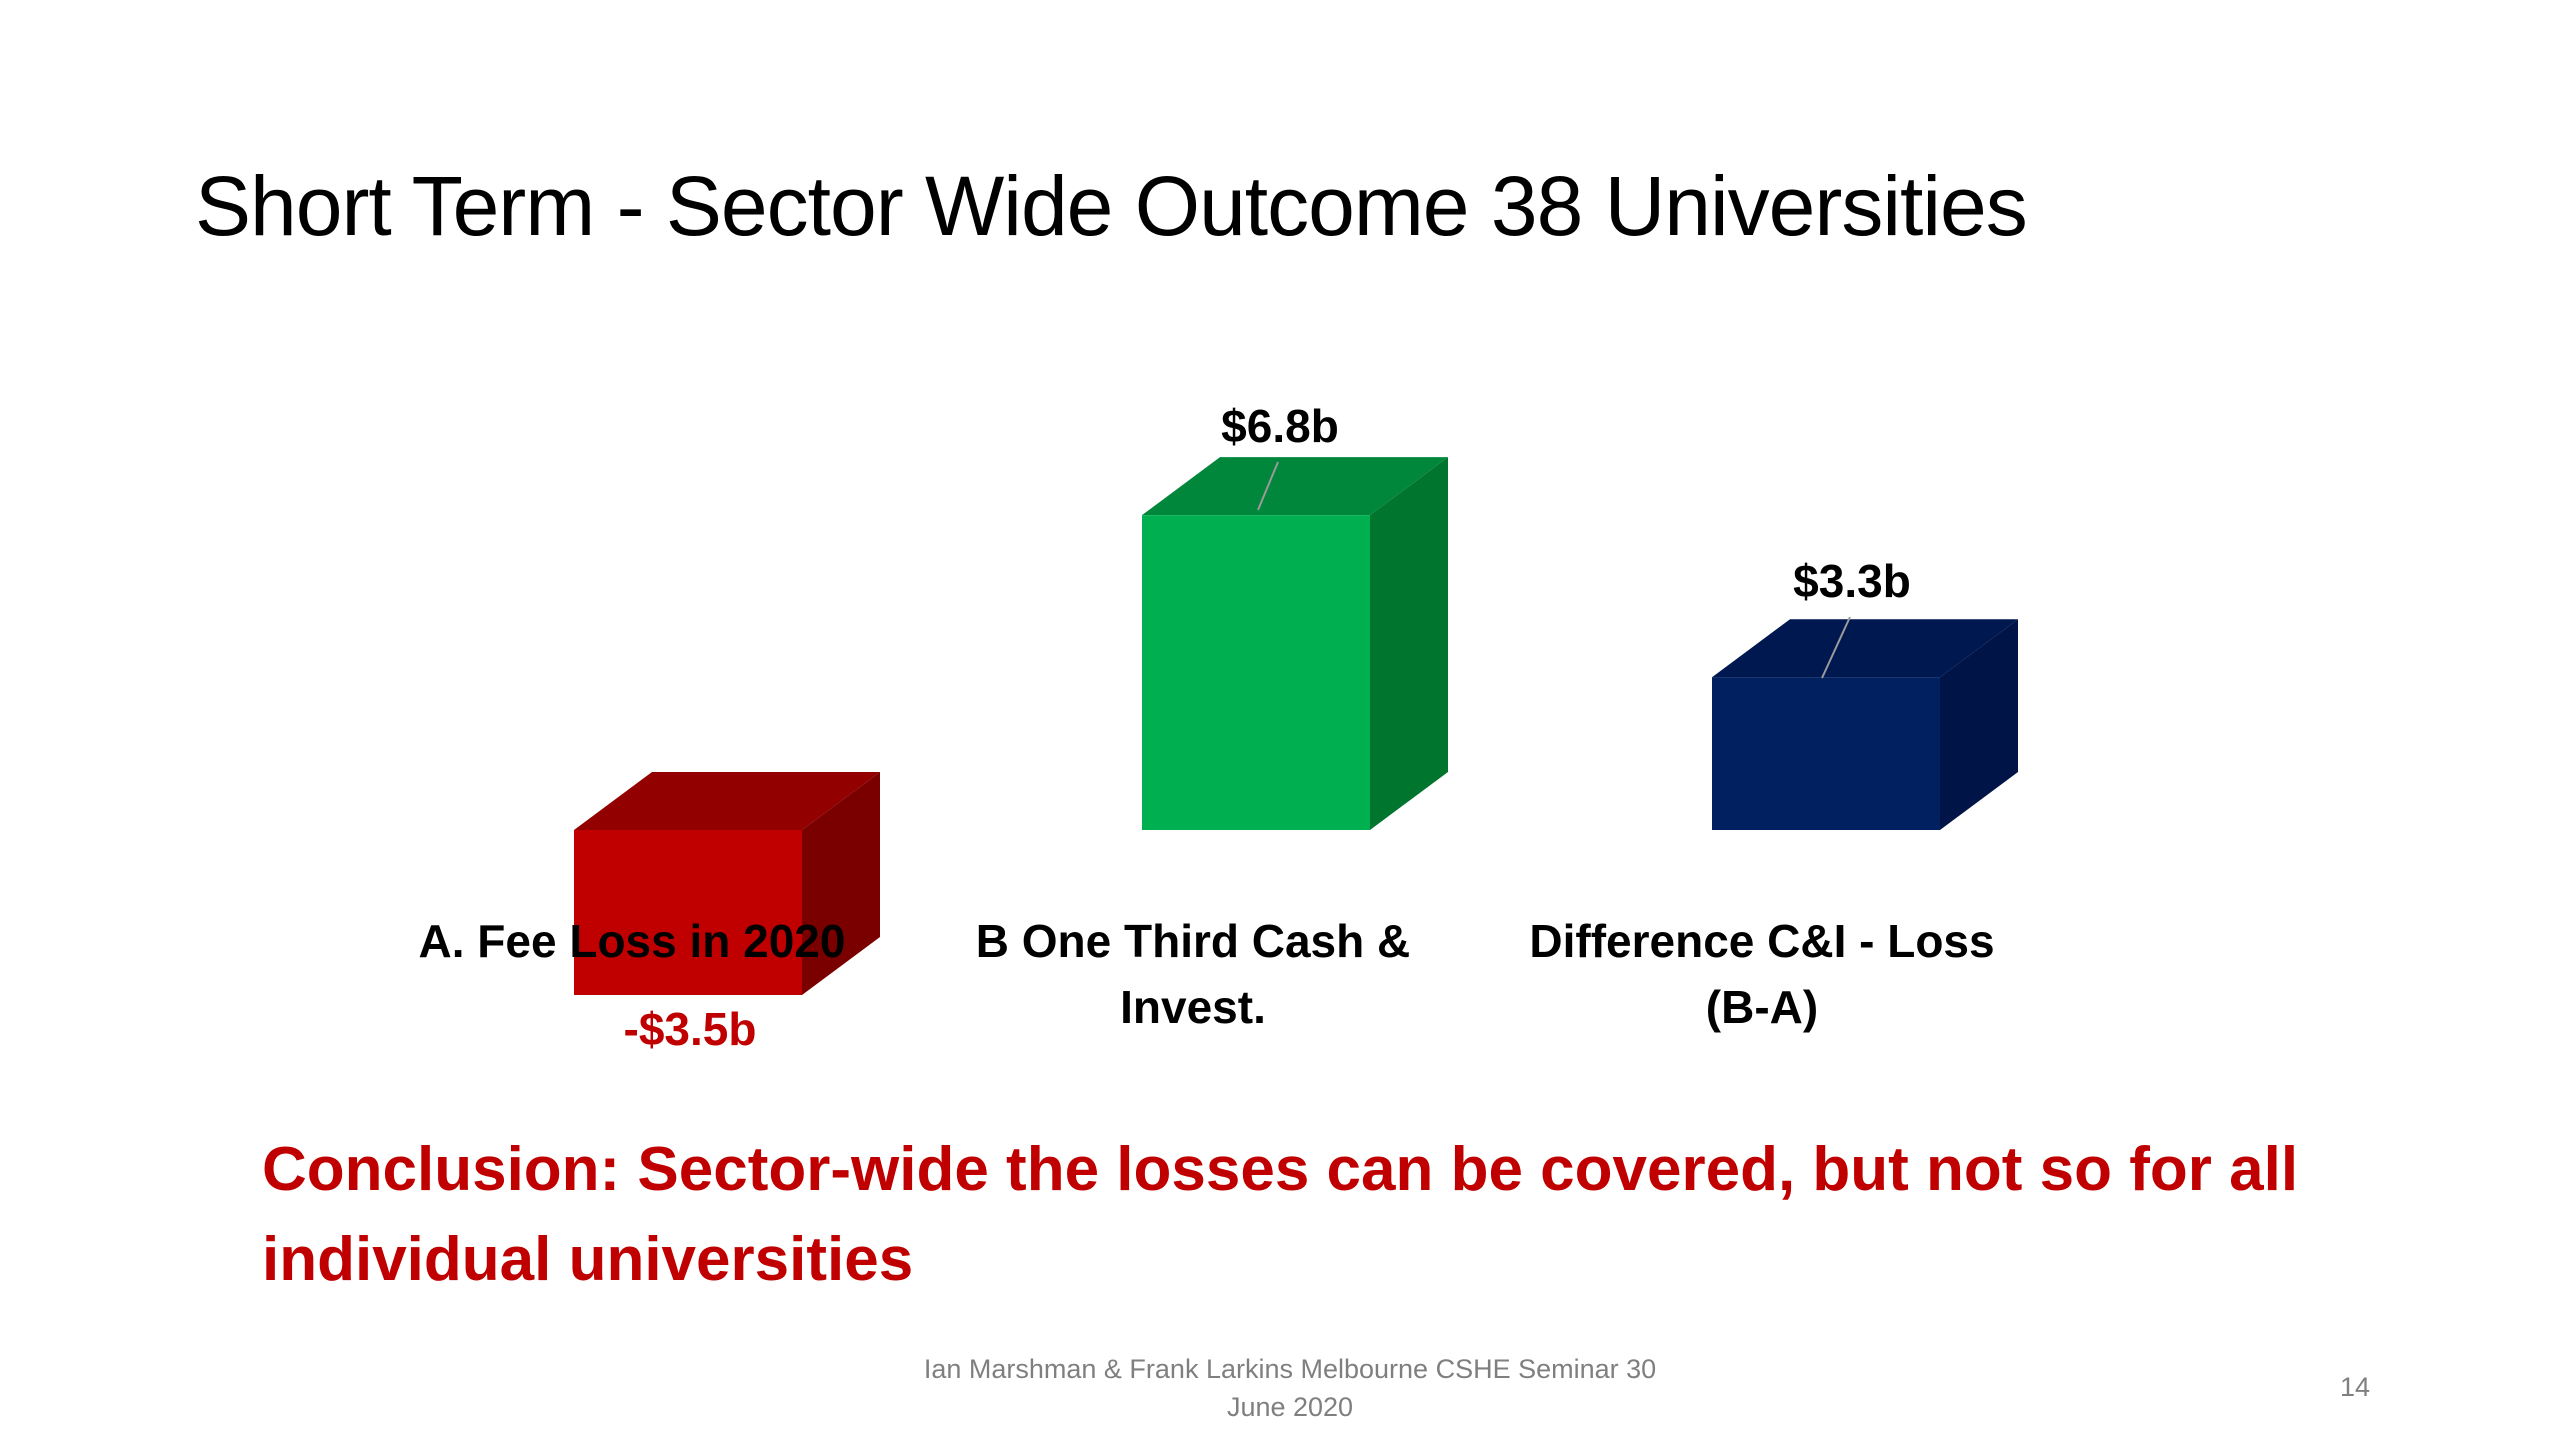  What do you see at coordinates (2355, 1387) in the screenshot?
I see `page-number: 14` at bounding box center [2355, 1387].